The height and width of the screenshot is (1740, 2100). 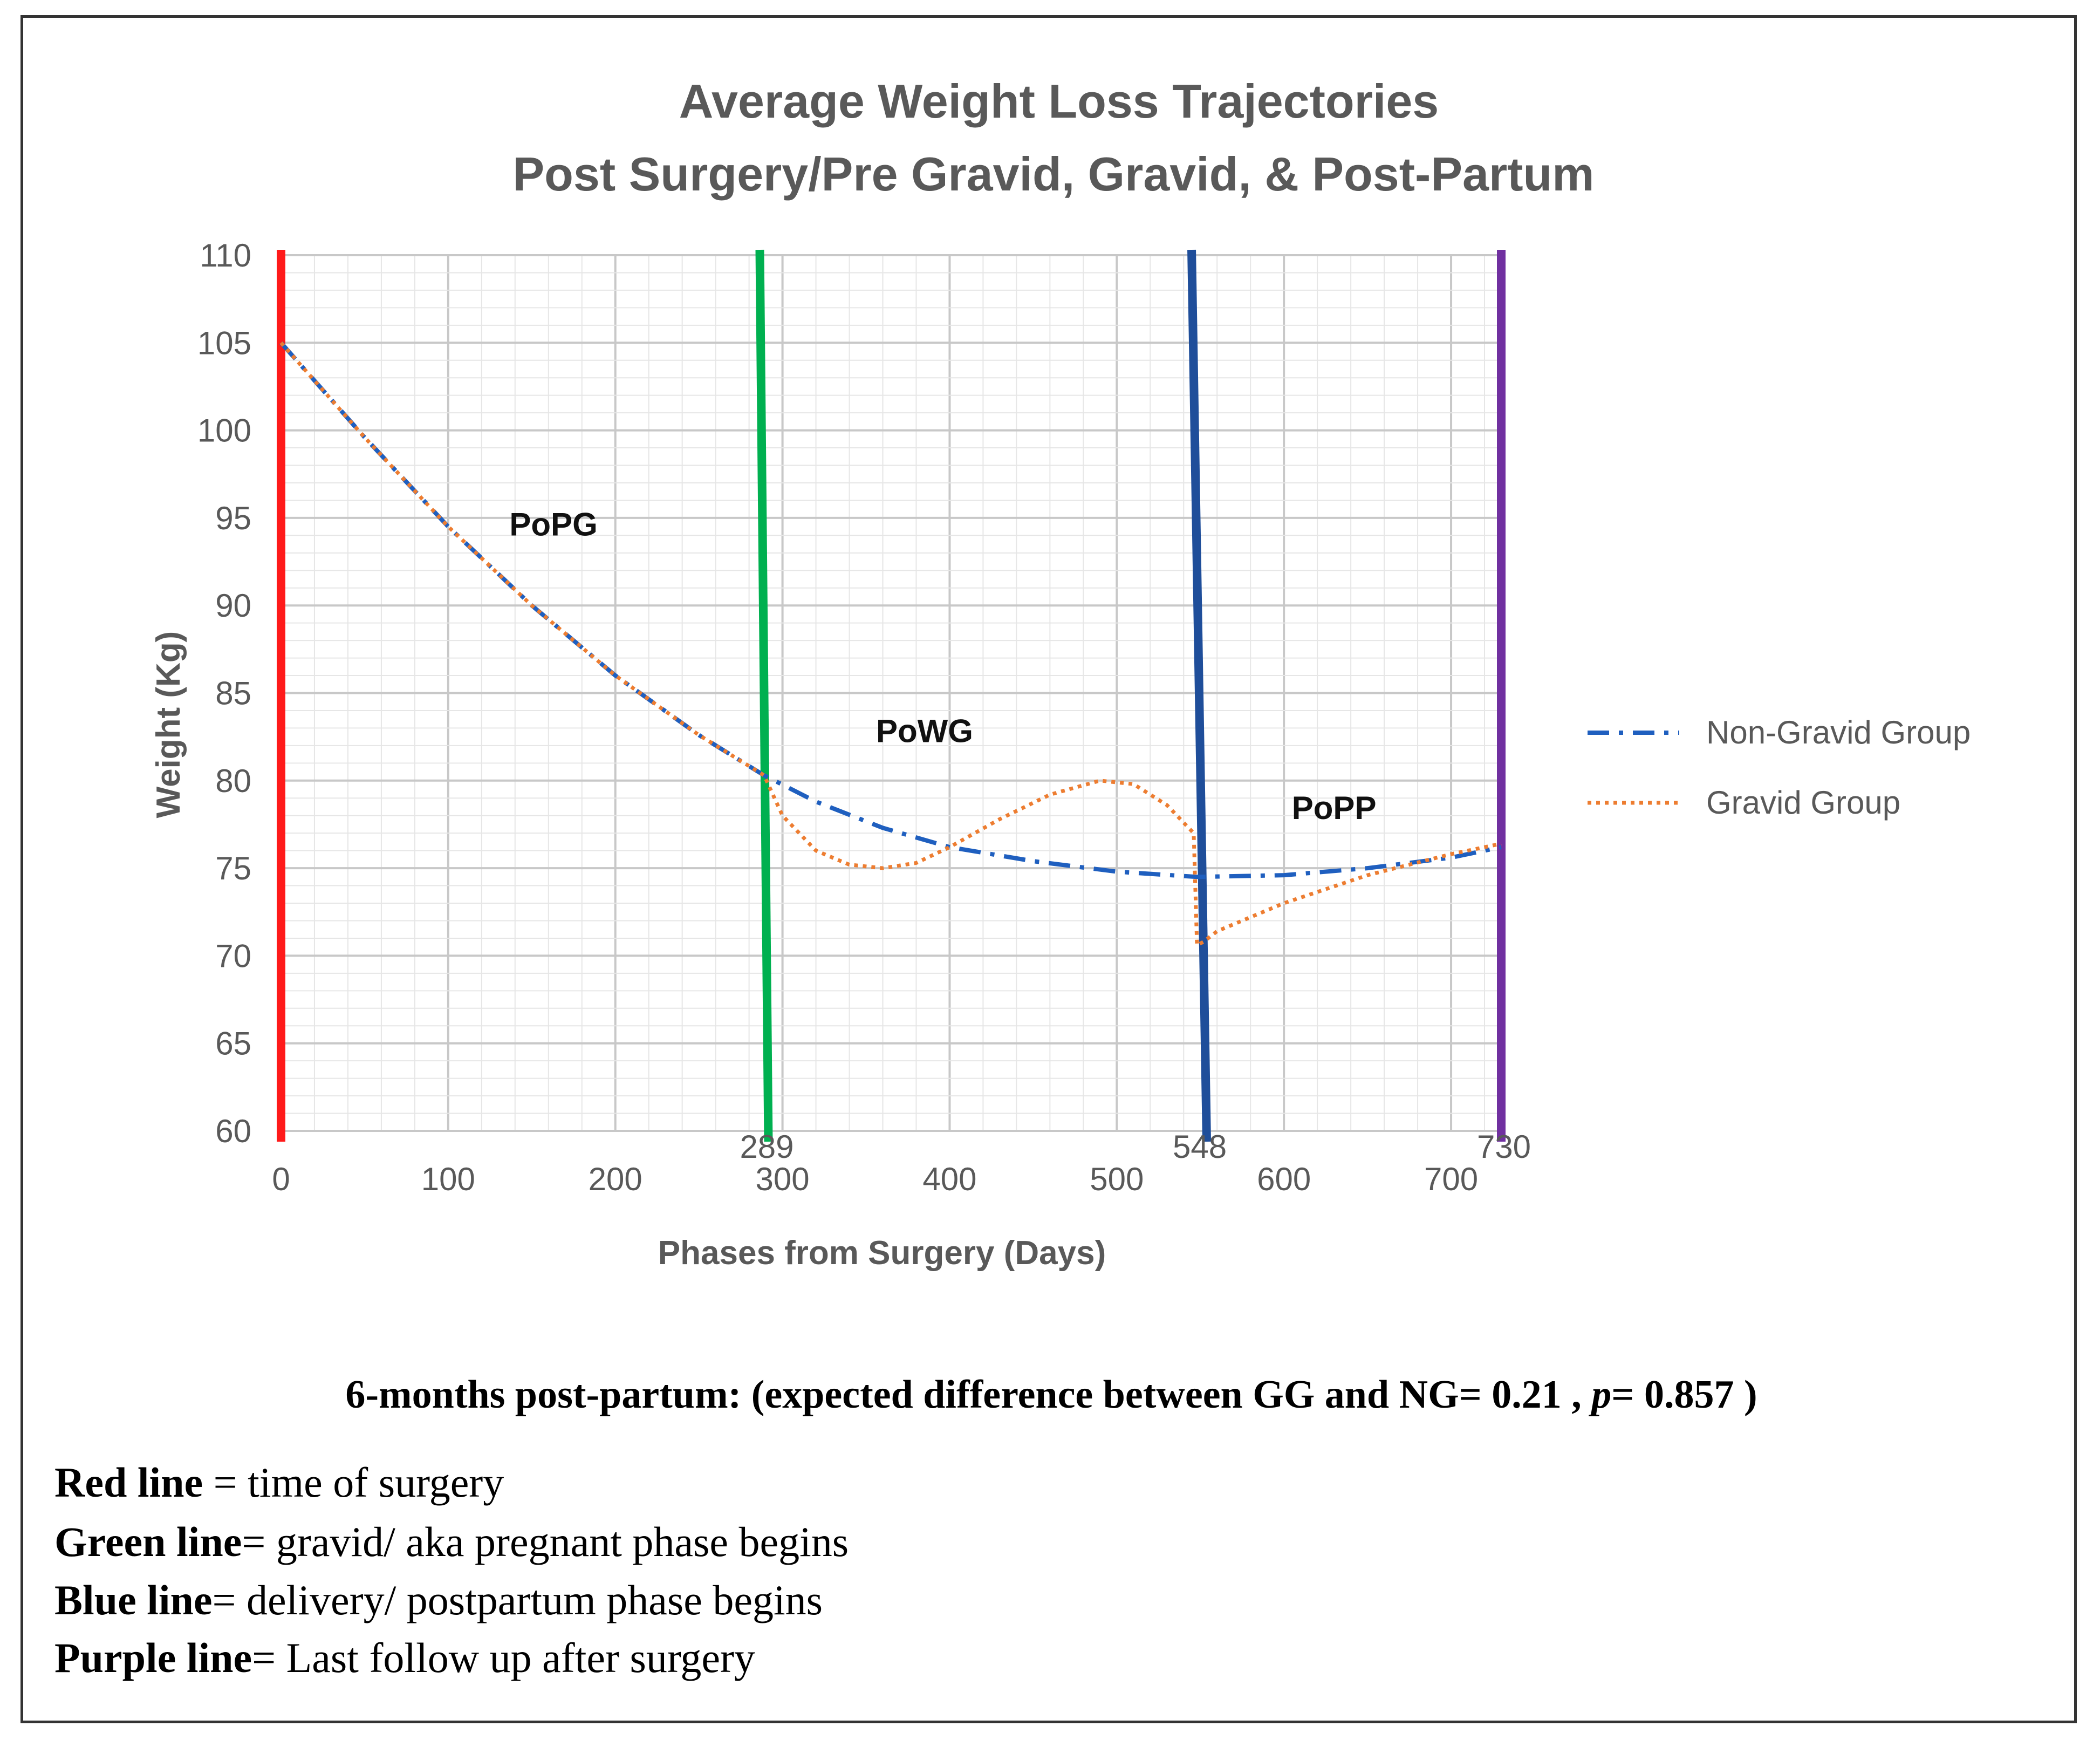 I want to click on x-tick-label: 500, so click(x=1117, y=1179).